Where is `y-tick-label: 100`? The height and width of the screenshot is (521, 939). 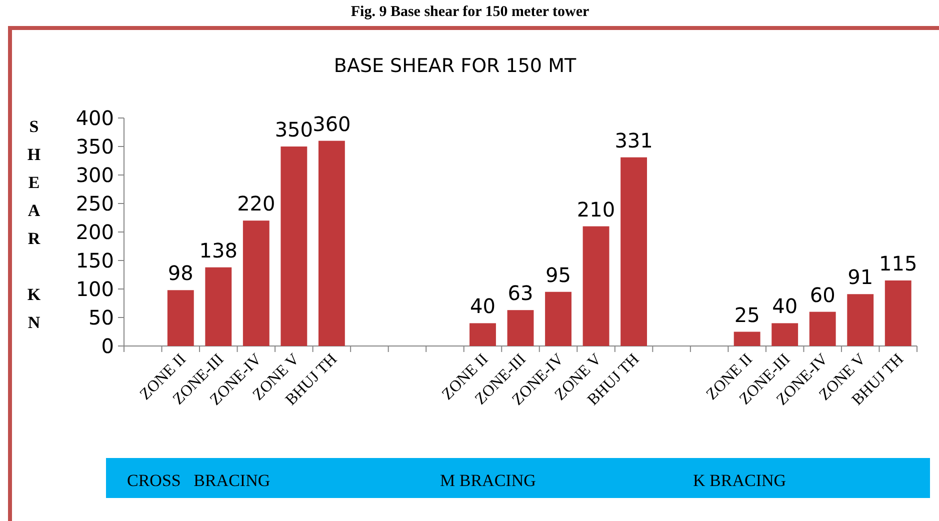 y-tick-label: 100 is located at coordinates (95, 289).